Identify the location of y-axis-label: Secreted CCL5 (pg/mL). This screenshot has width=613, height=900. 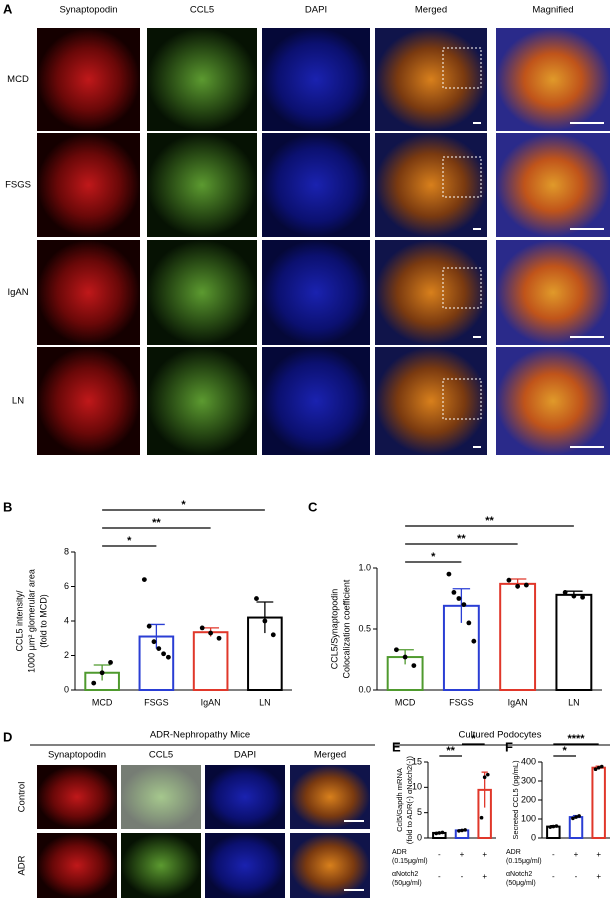
(515, 800).